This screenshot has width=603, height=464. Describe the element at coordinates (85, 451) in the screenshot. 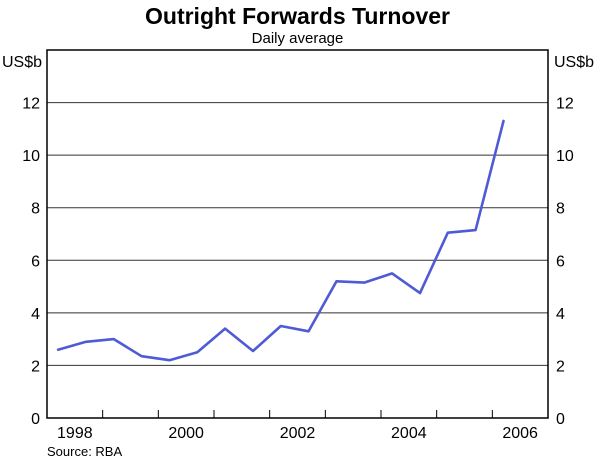

I see `source-note: Source: RBA` at that location.